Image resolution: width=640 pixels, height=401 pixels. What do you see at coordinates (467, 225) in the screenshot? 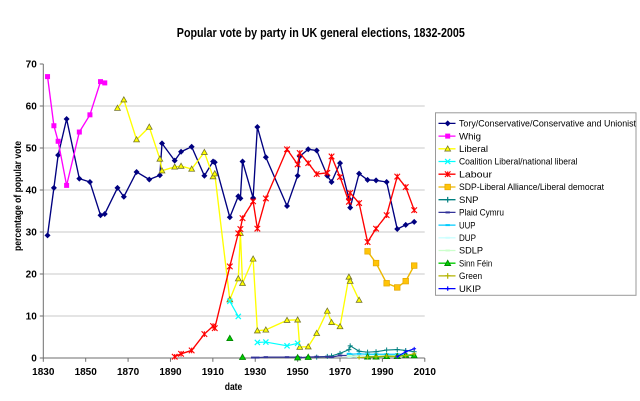
I see `svg-text: UUP` at bounding box center [467, 225].